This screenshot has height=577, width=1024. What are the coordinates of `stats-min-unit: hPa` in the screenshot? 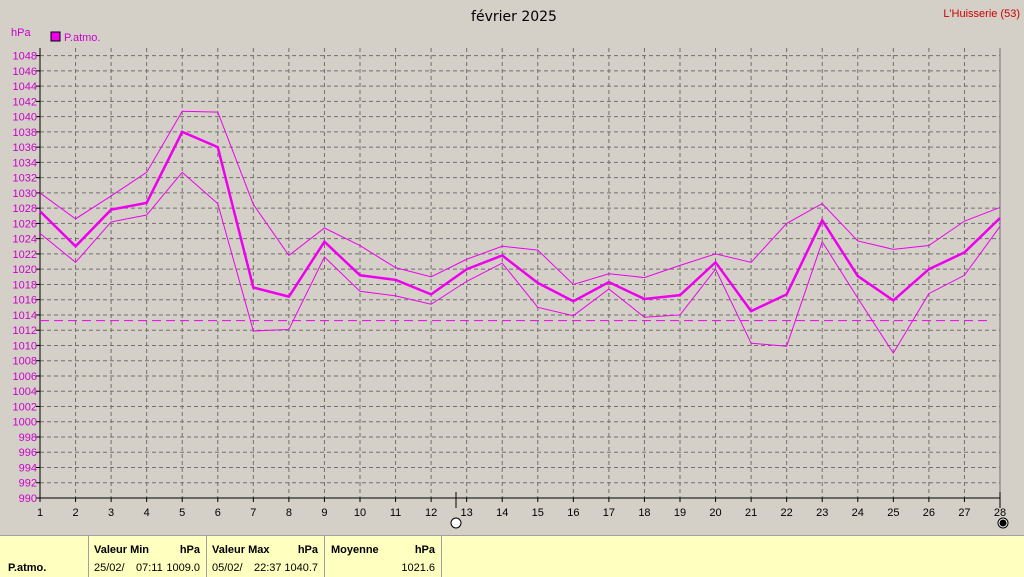 It's located at (189, 550).